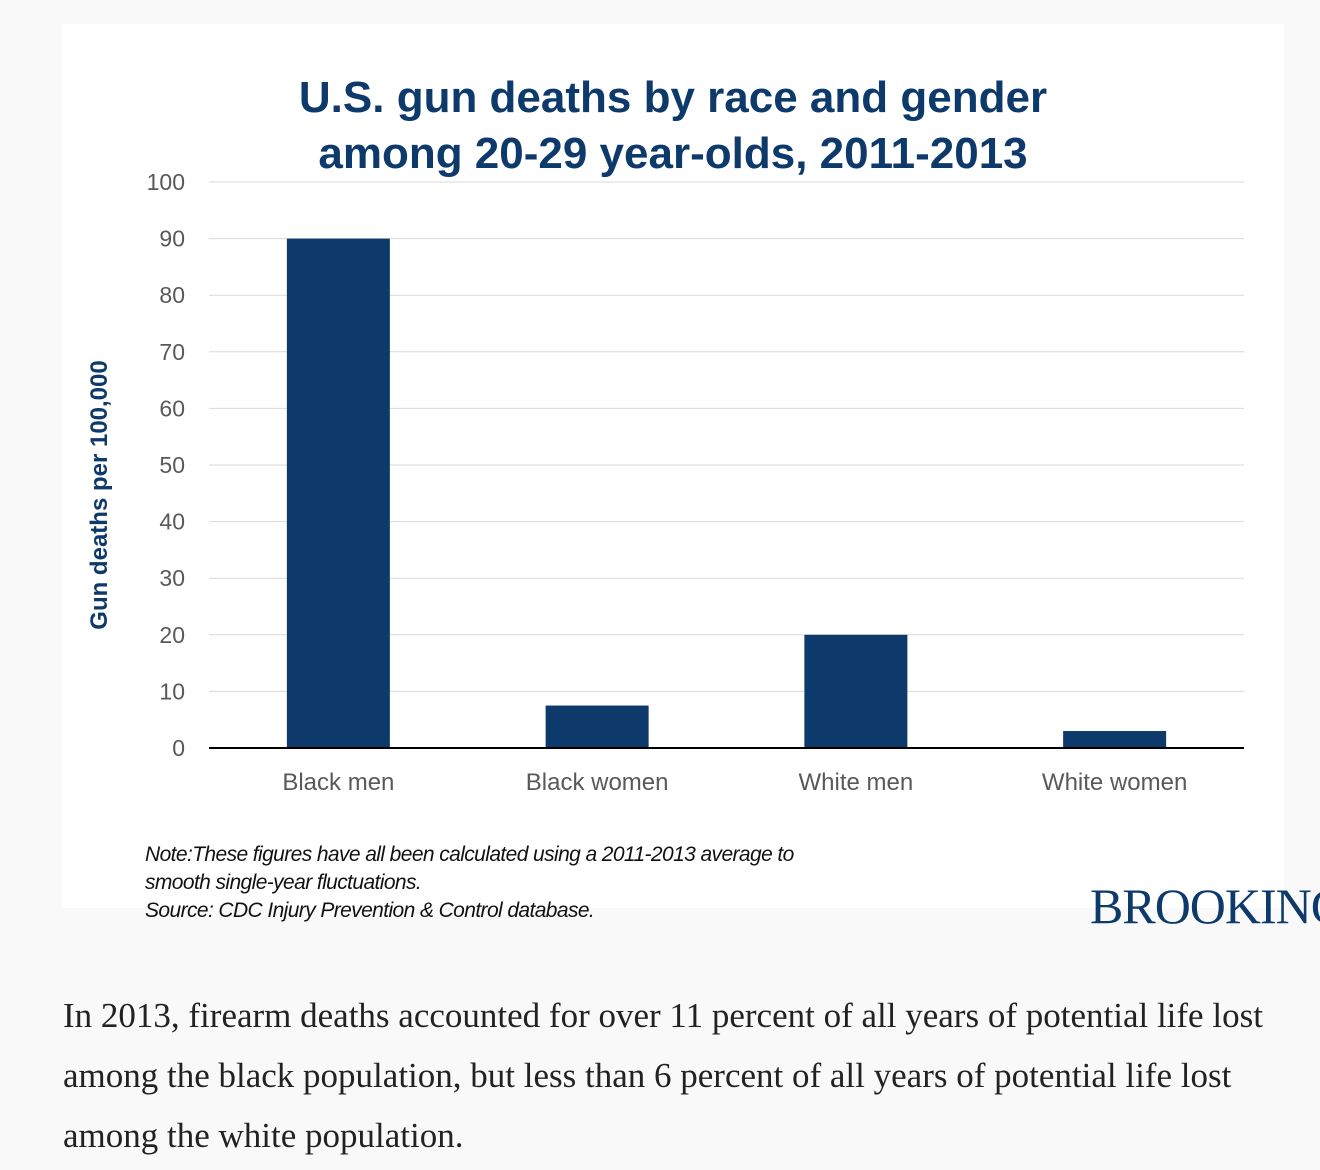 This screenshot has width=1320, height=1170. I want to click on bar-white-women, so click(1115, 739).